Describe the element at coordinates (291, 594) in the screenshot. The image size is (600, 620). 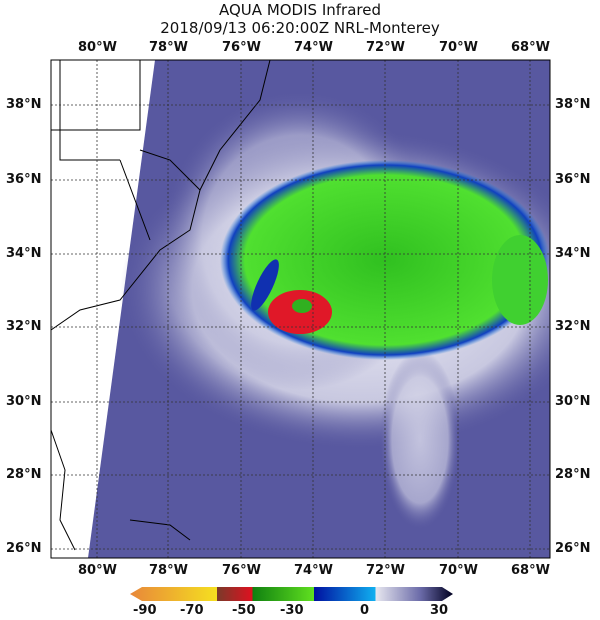
I see `colorbar` at that location.